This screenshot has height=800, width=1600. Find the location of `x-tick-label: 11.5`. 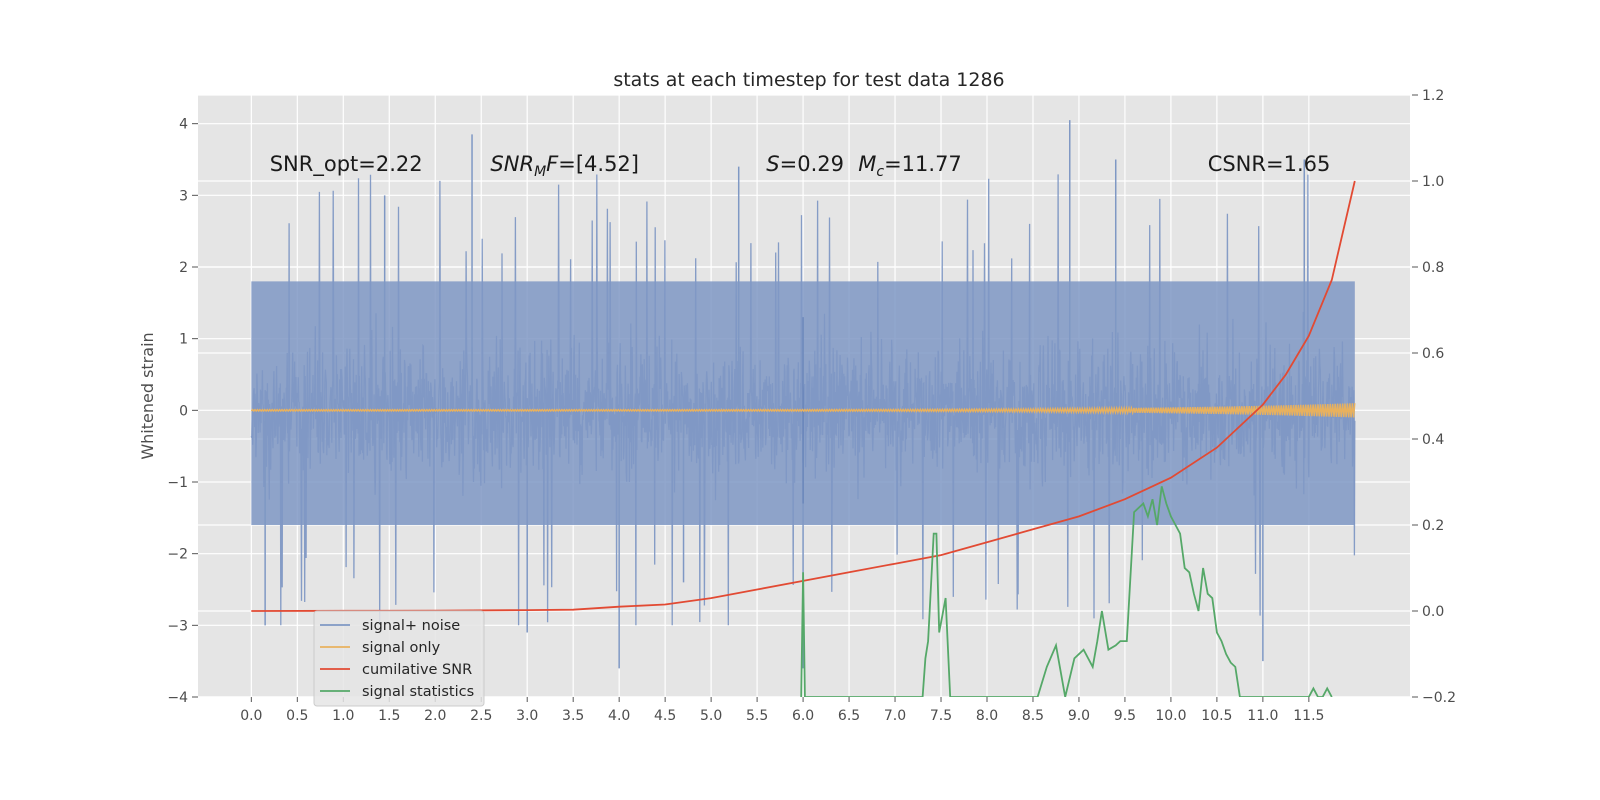

x-tick-label: 11.5 is located at coordinates (1308, 716).